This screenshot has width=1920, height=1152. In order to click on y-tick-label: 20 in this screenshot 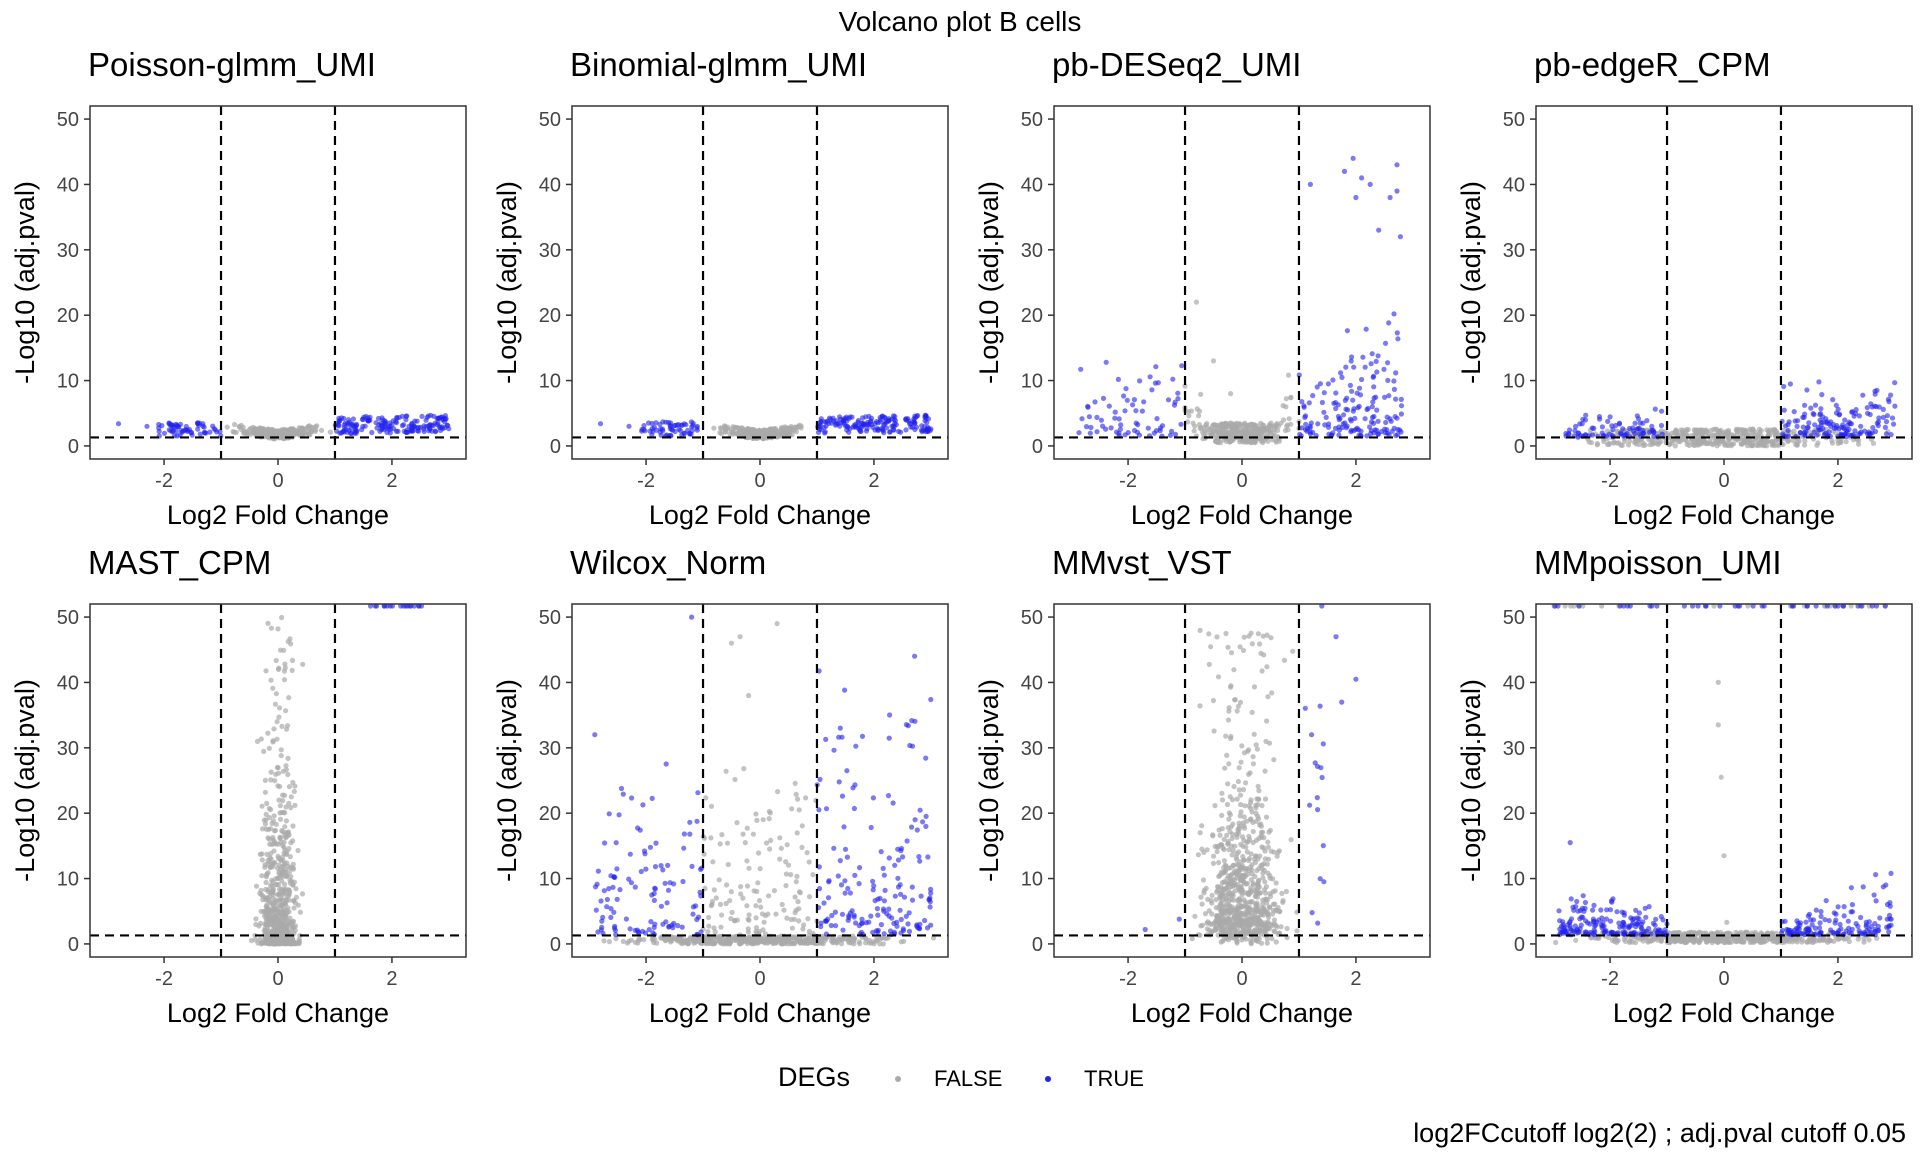, I will do `click(1032, 316)`.